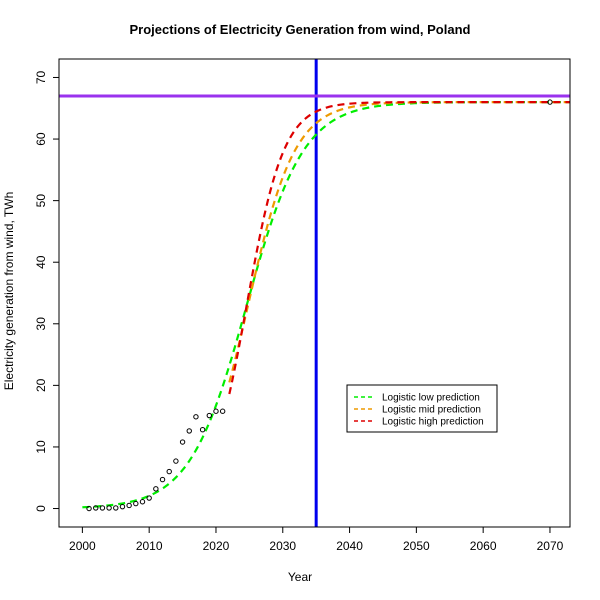 This screenshot has width=600, height=600. What do you see at coordinates (416, 546) in the screenshot?
I see `x-tick-label: 2050` at bounding box center [416, 546].